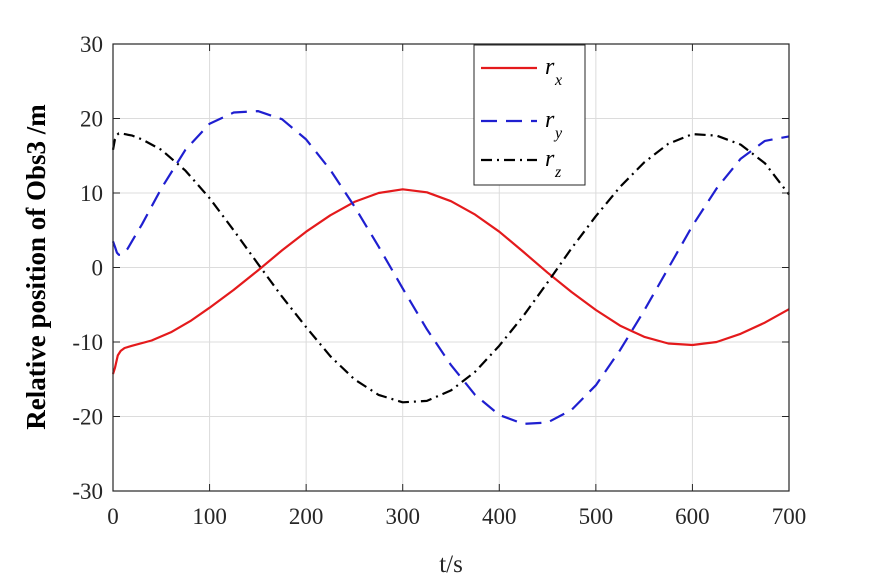  What do you see at coordinates (91, 119) in the screenshot?
I see `y-tick-label: 20` at bounding box center [91, 119].